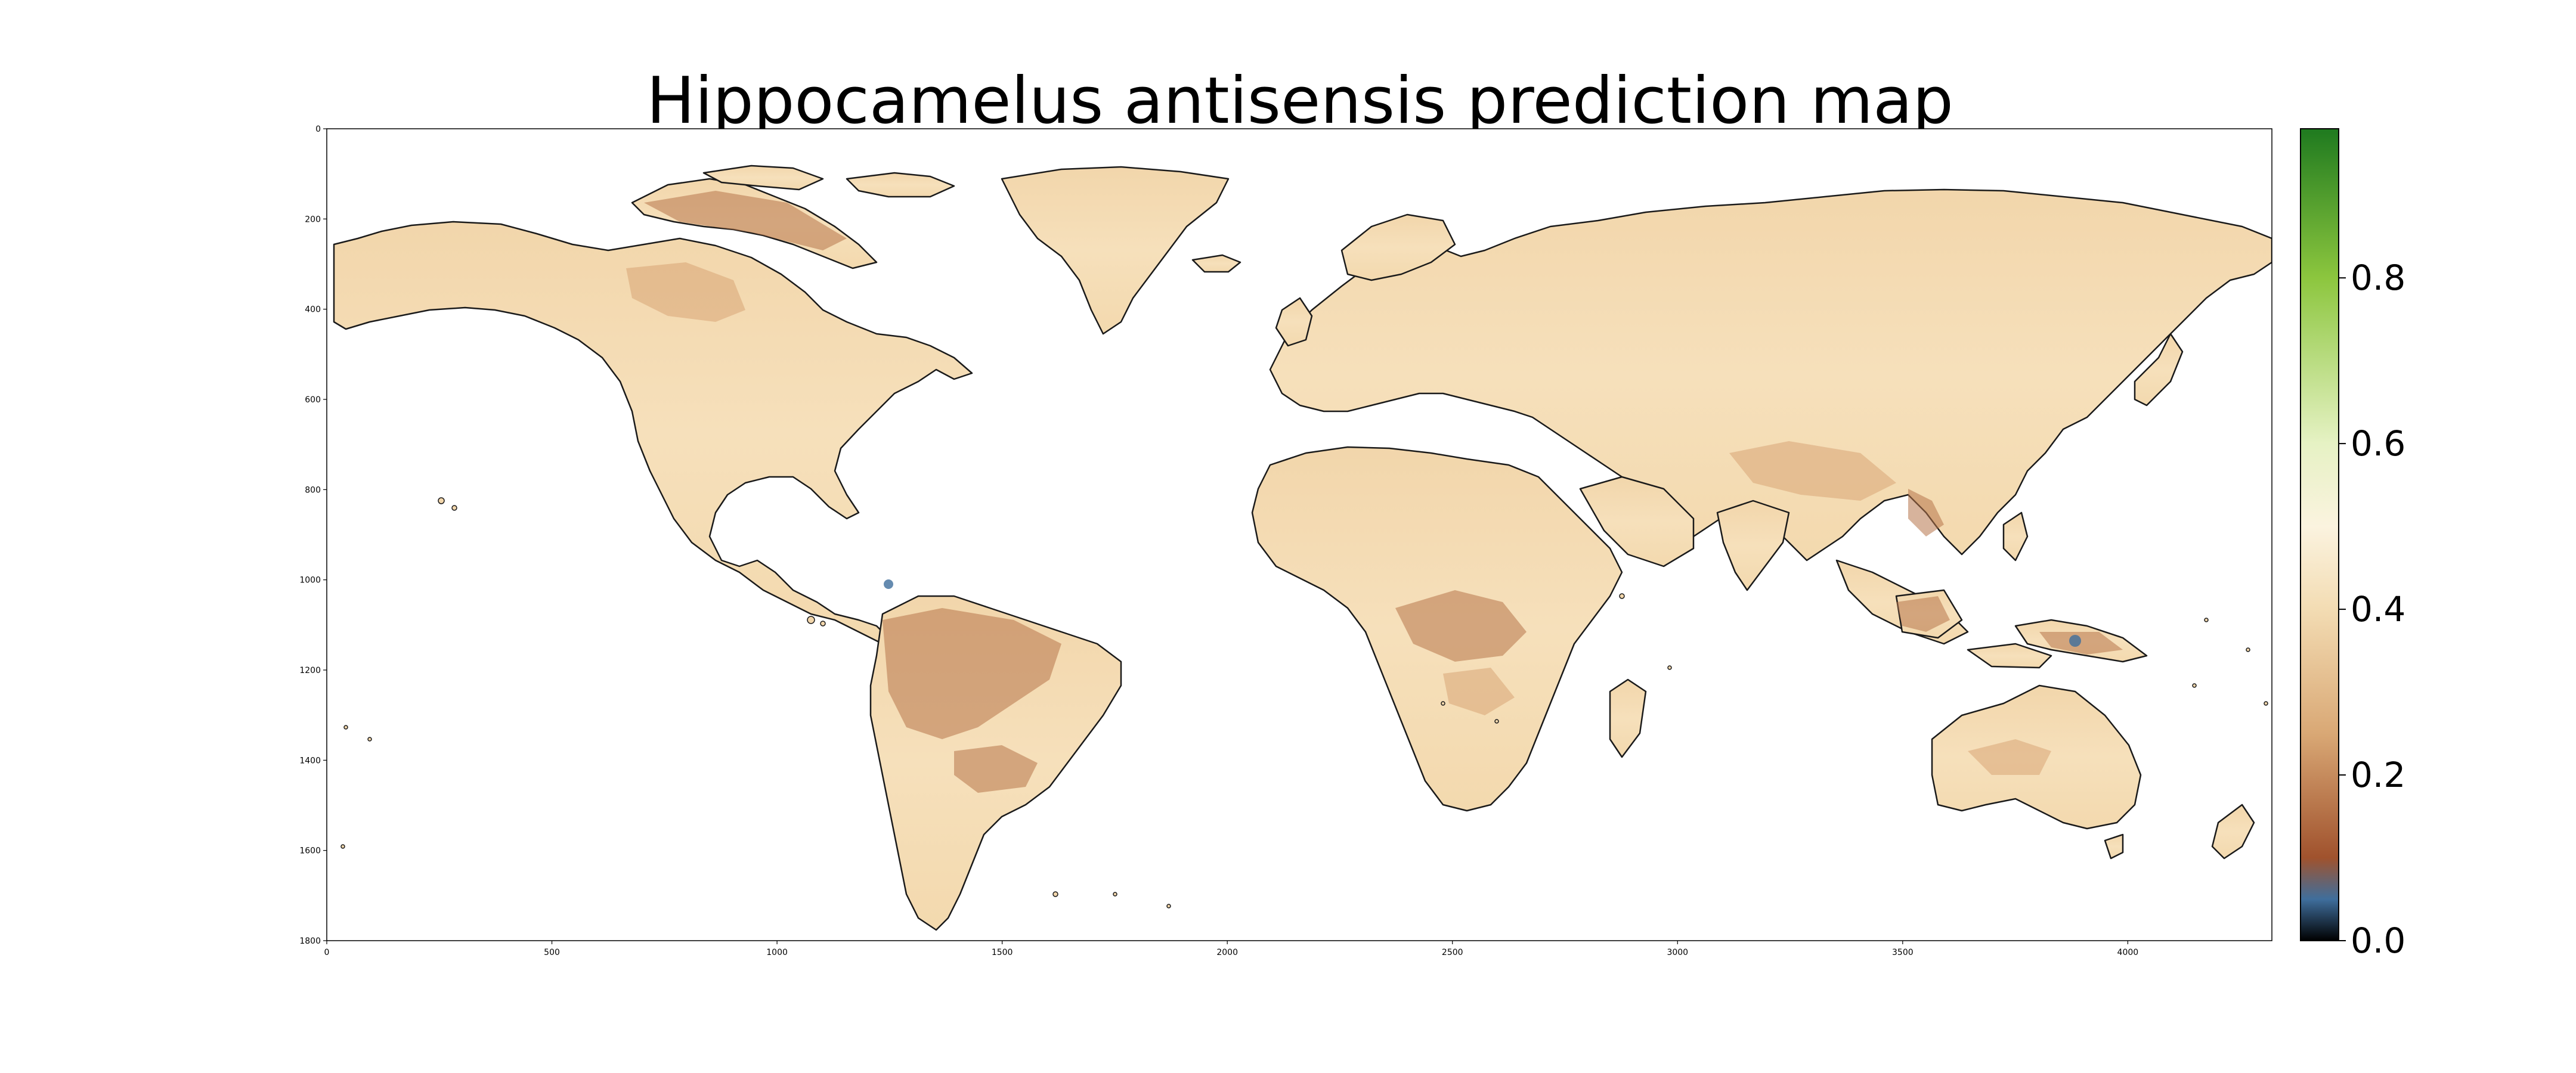  Describe the element at coordinates (313, 490) in the screenshot. I see `y-tick-label: 800` at that location.